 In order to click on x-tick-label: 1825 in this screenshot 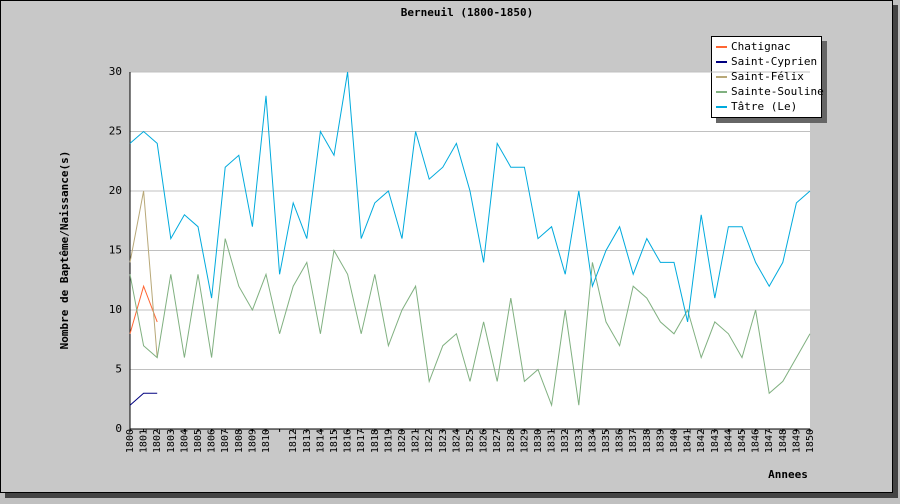, I will do `click(470, 441)`.